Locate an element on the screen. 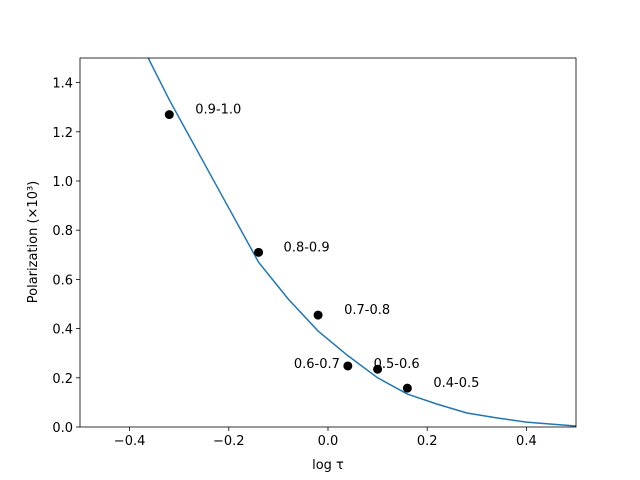 Image resolution: width=640 pixels, height=480 pixels. y-tick-label: 0.2 is located at coordinates (62, 379).